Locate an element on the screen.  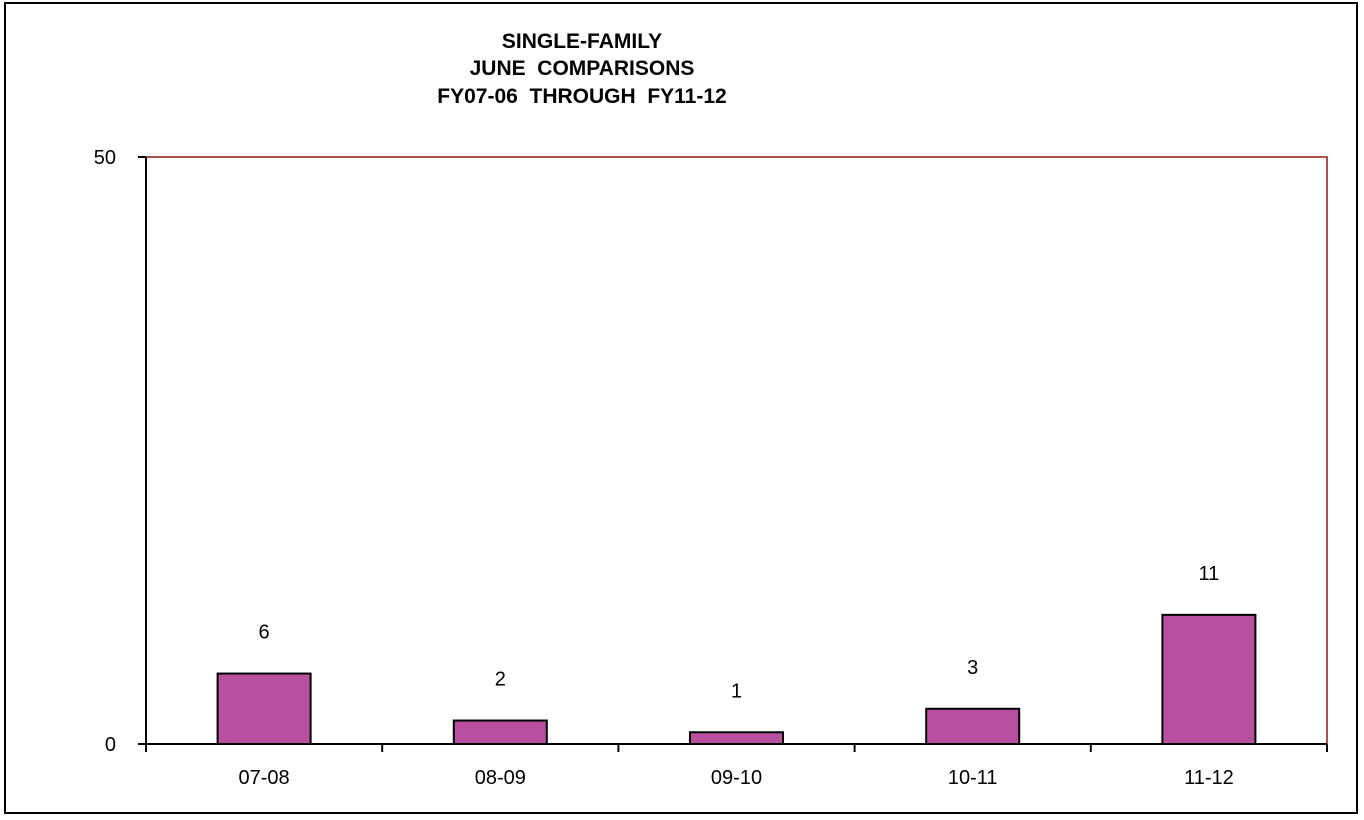
data-label-11-12: 11 is located at coordinates (1209, 574).